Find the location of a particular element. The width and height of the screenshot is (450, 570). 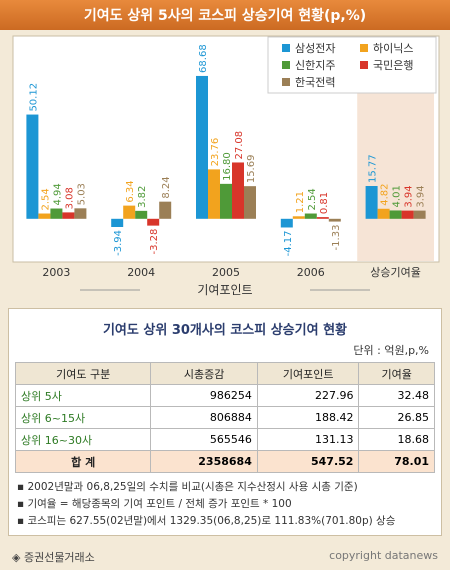

table-title: 기여도 상위 30개사의 코스피 상승기여 현황 is located at coordinates (225, 330).